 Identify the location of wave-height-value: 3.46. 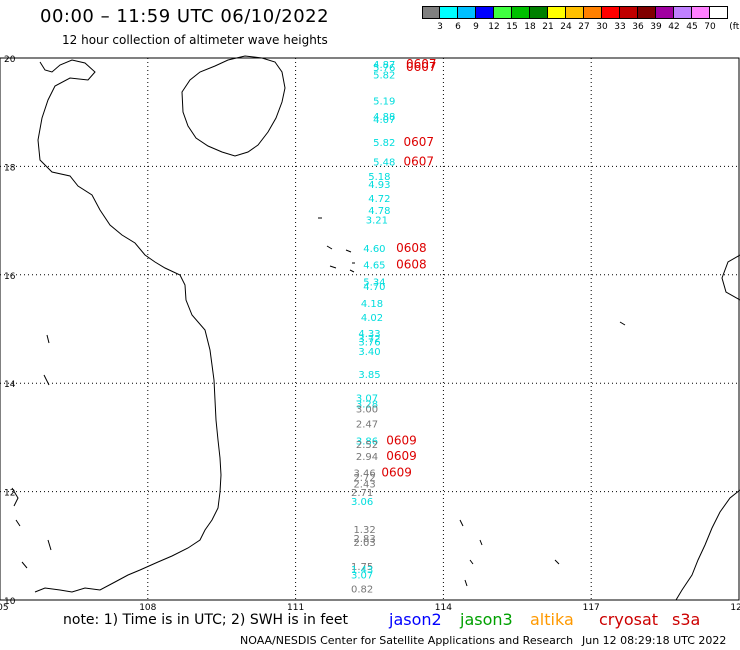
(364, 473).